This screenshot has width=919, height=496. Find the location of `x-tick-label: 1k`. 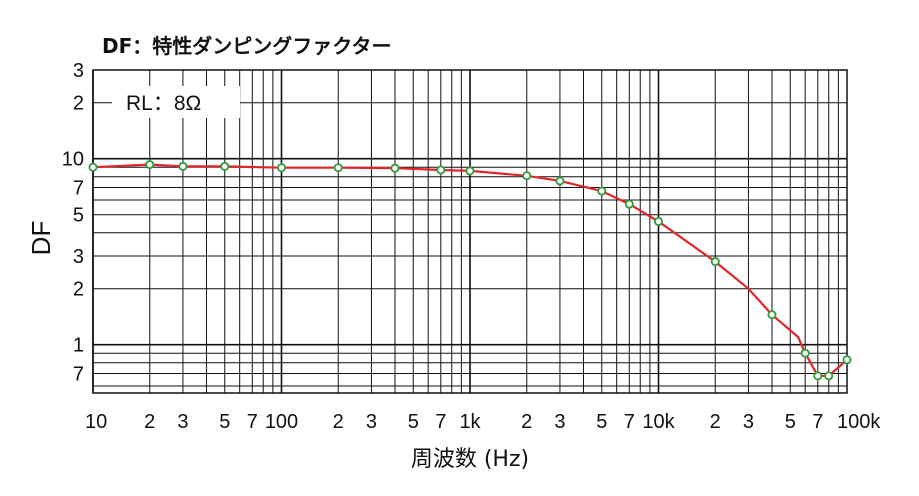

x-tick-label: 1k is located at coordinates (470, 422).